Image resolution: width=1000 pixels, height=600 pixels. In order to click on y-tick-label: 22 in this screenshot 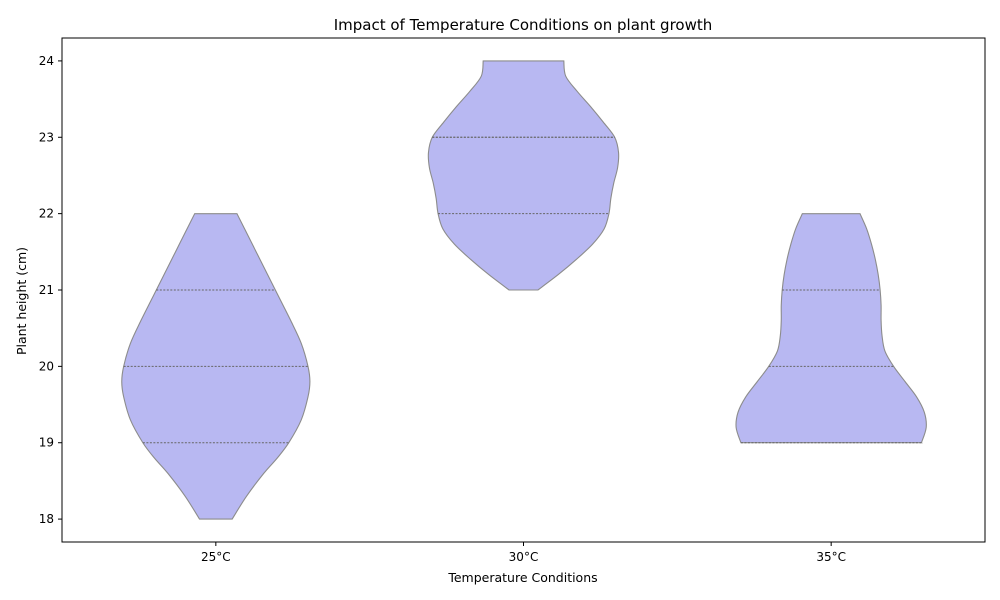, I will do `click(46, 214)`.